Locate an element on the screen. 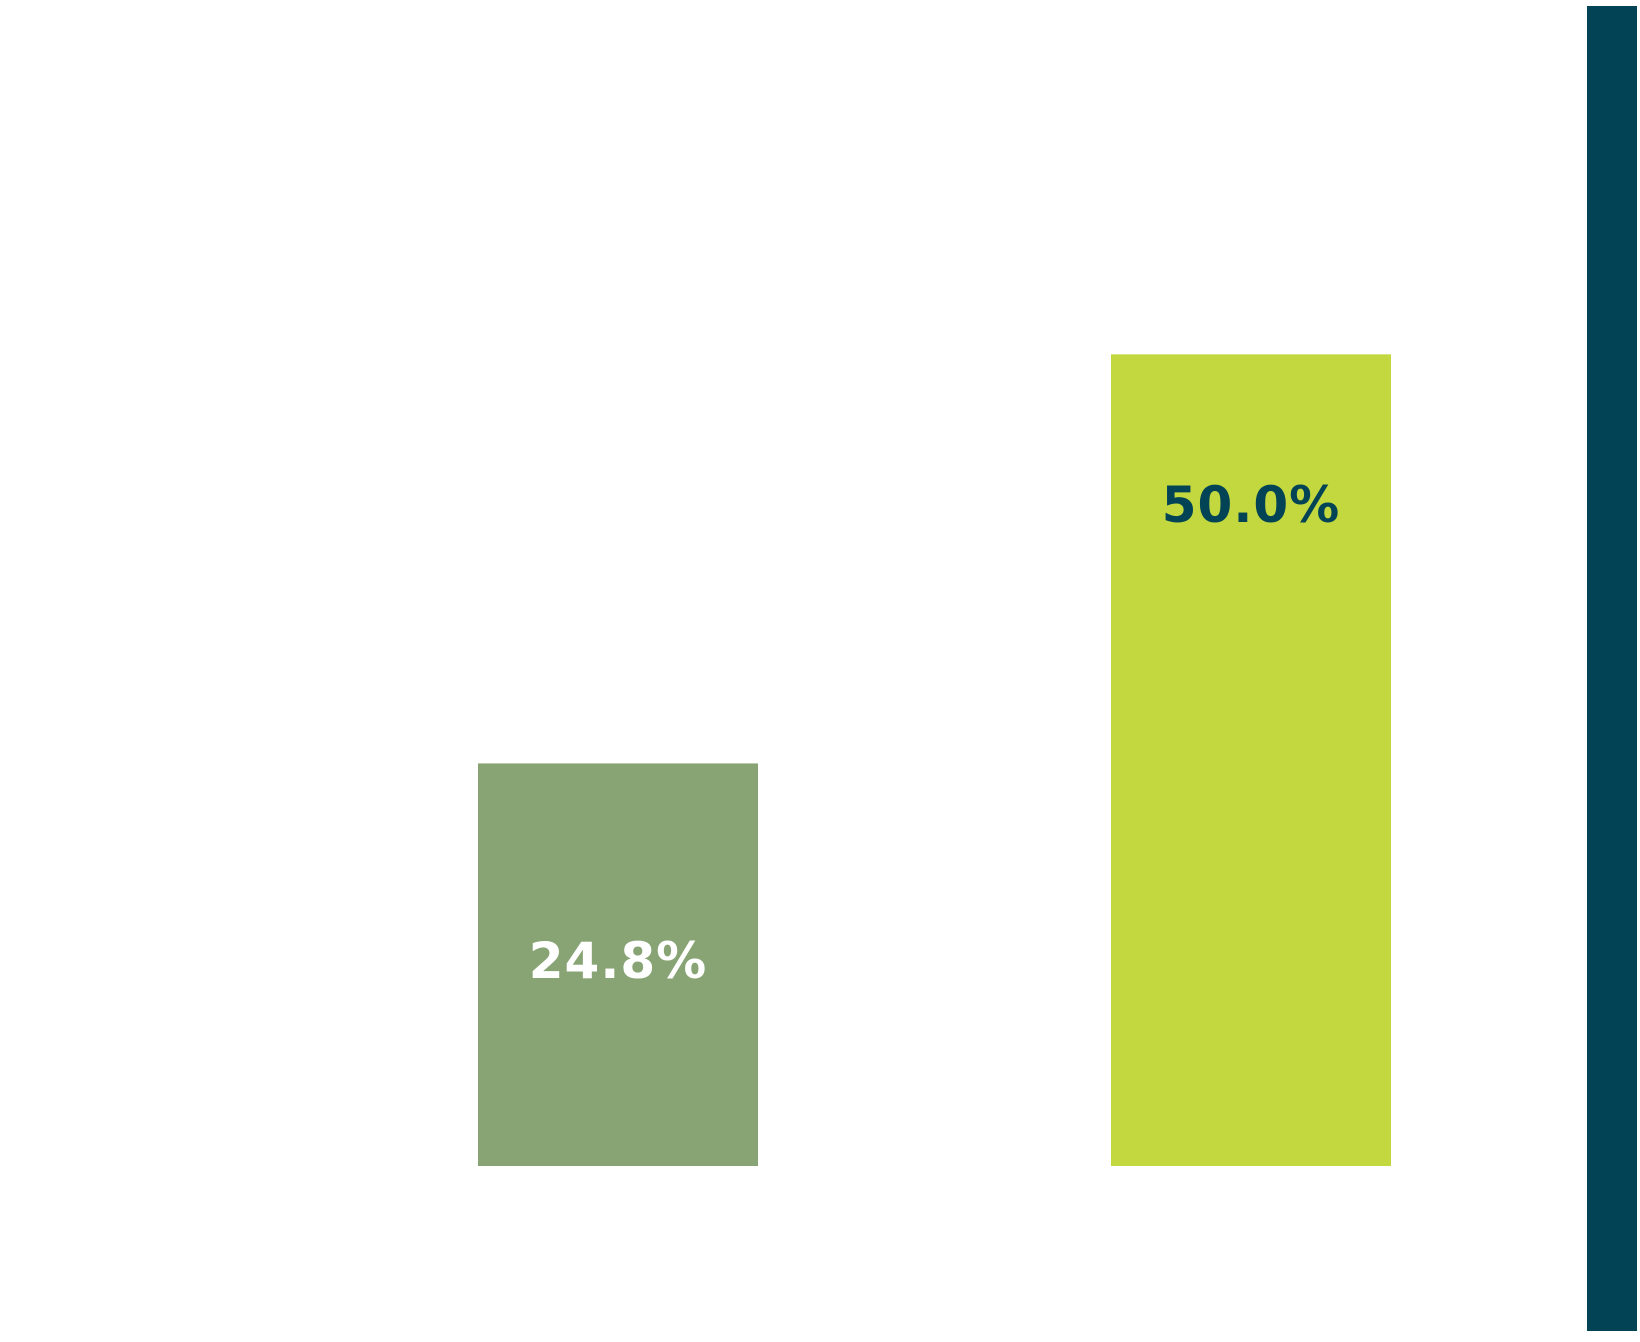 The width and height of the screenshot is (1640, 1342). data-label-1: 24.8% is located at coordinates (618, 961).